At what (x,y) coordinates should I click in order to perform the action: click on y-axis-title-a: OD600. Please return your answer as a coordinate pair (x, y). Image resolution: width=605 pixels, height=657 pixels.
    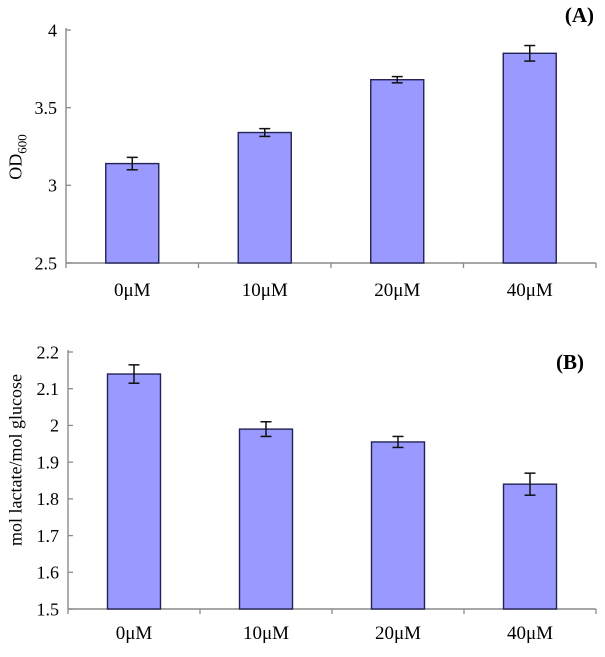
    Looking at the image, I should click on (18, 157).